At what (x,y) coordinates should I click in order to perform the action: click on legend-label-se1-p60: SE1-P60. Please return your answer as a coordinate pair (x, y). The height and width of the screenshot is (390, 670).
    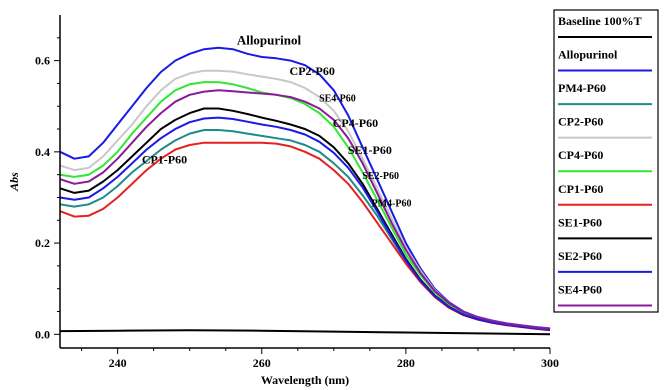
    Looking at the image, I should click on (580, 222).